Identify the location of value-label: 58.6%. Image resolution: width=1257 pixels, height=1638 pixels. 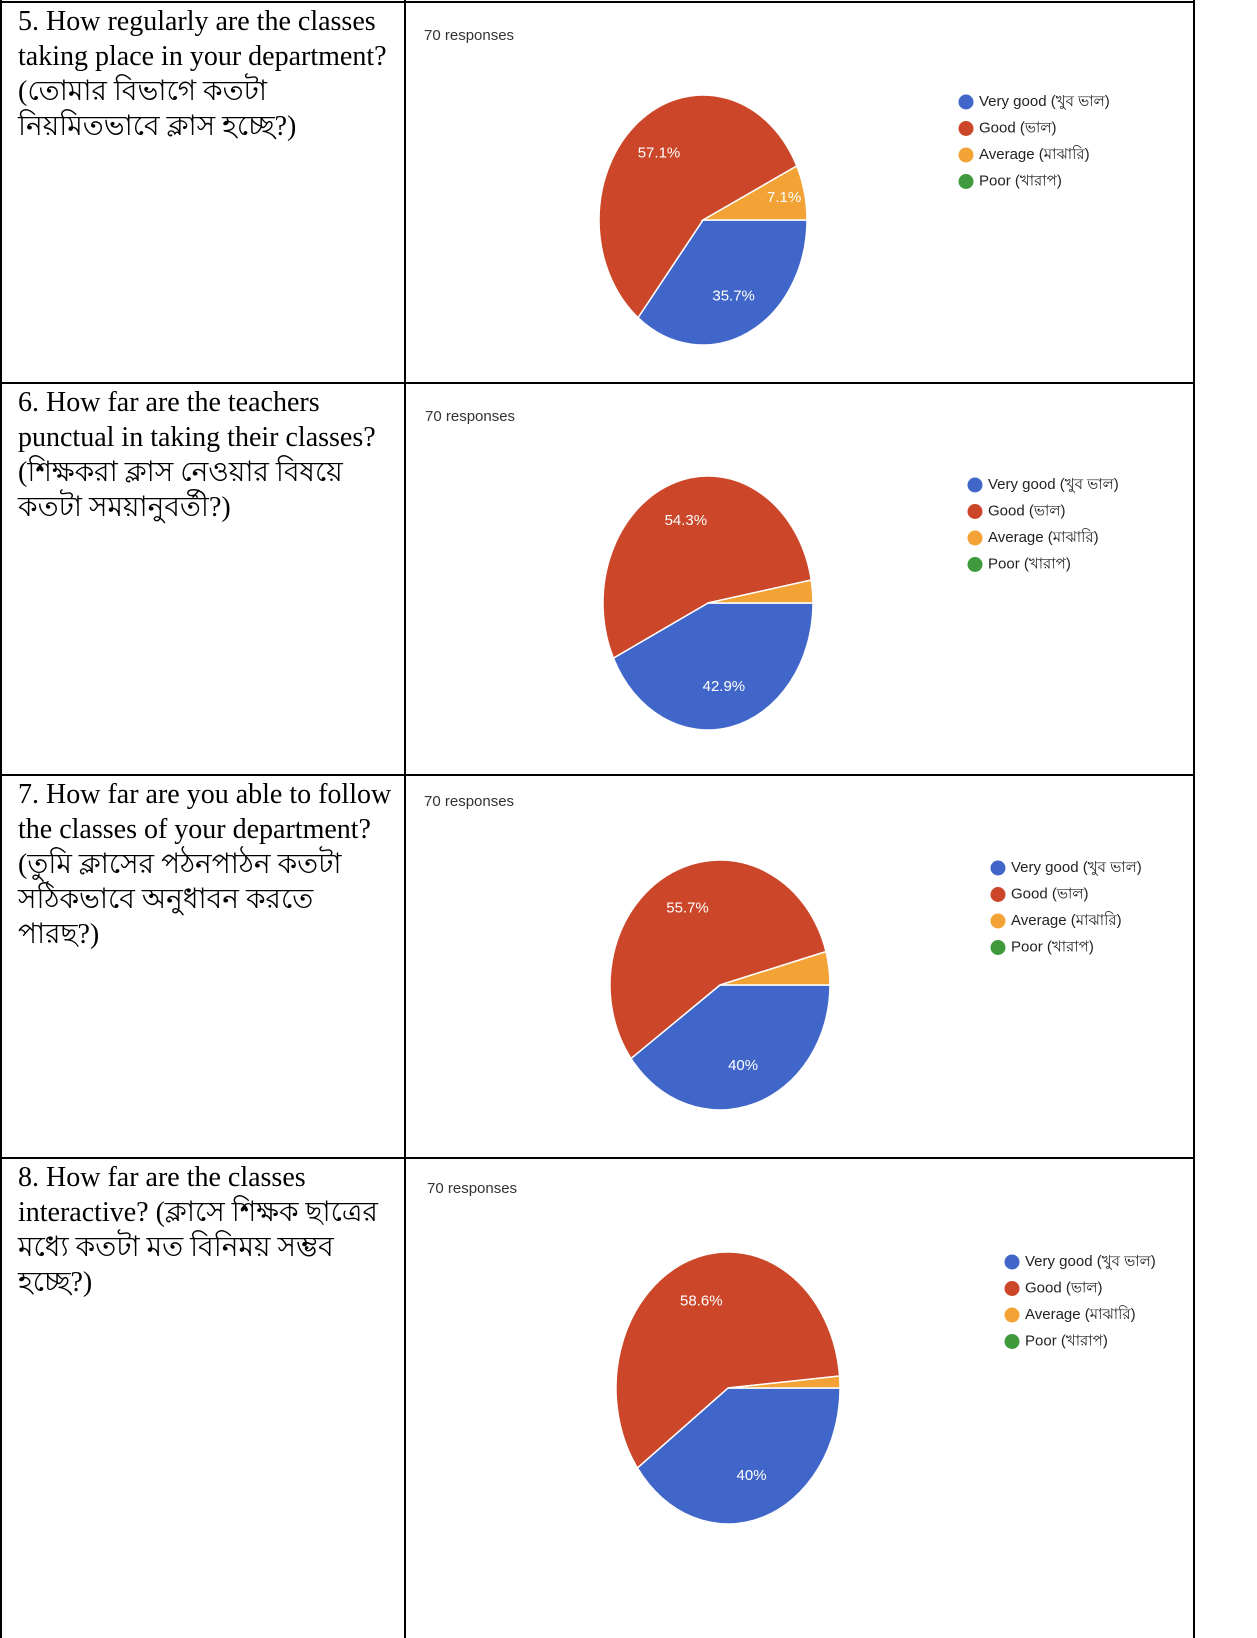
(701, 1300).